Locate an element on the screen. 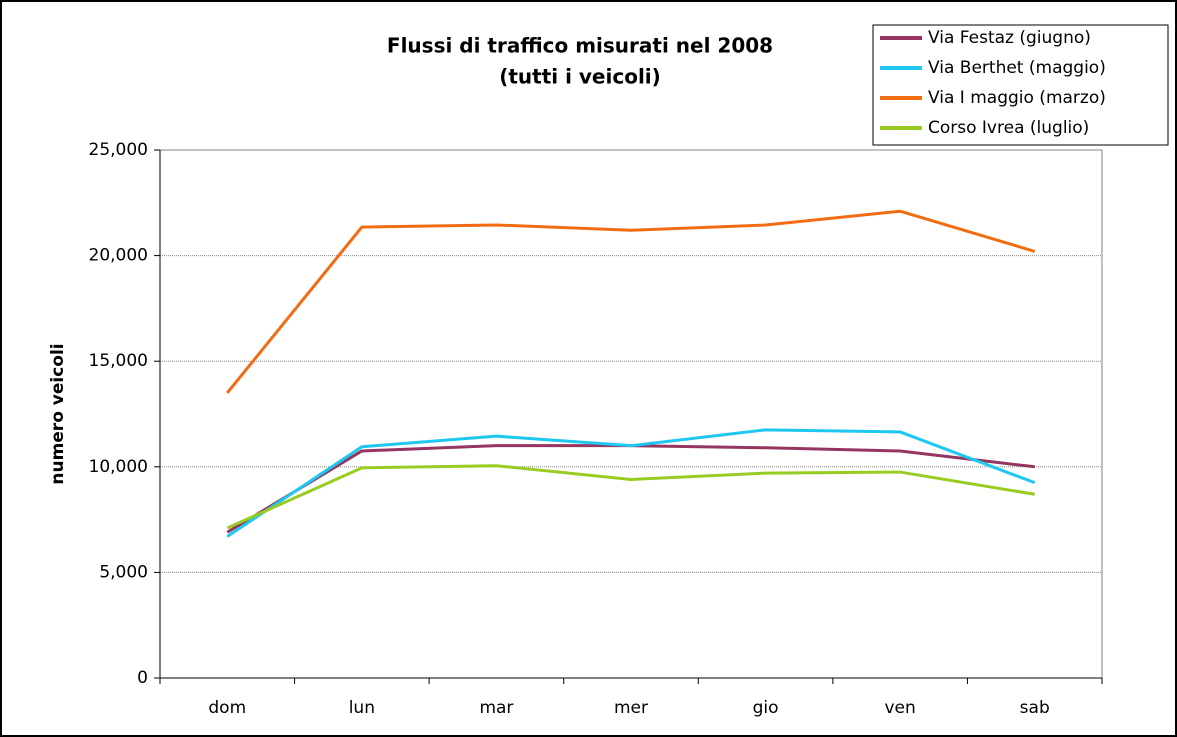 The width and height of the screenshot is (1177, 737). x-tick-label: ven is located at coordinates (899, 708).